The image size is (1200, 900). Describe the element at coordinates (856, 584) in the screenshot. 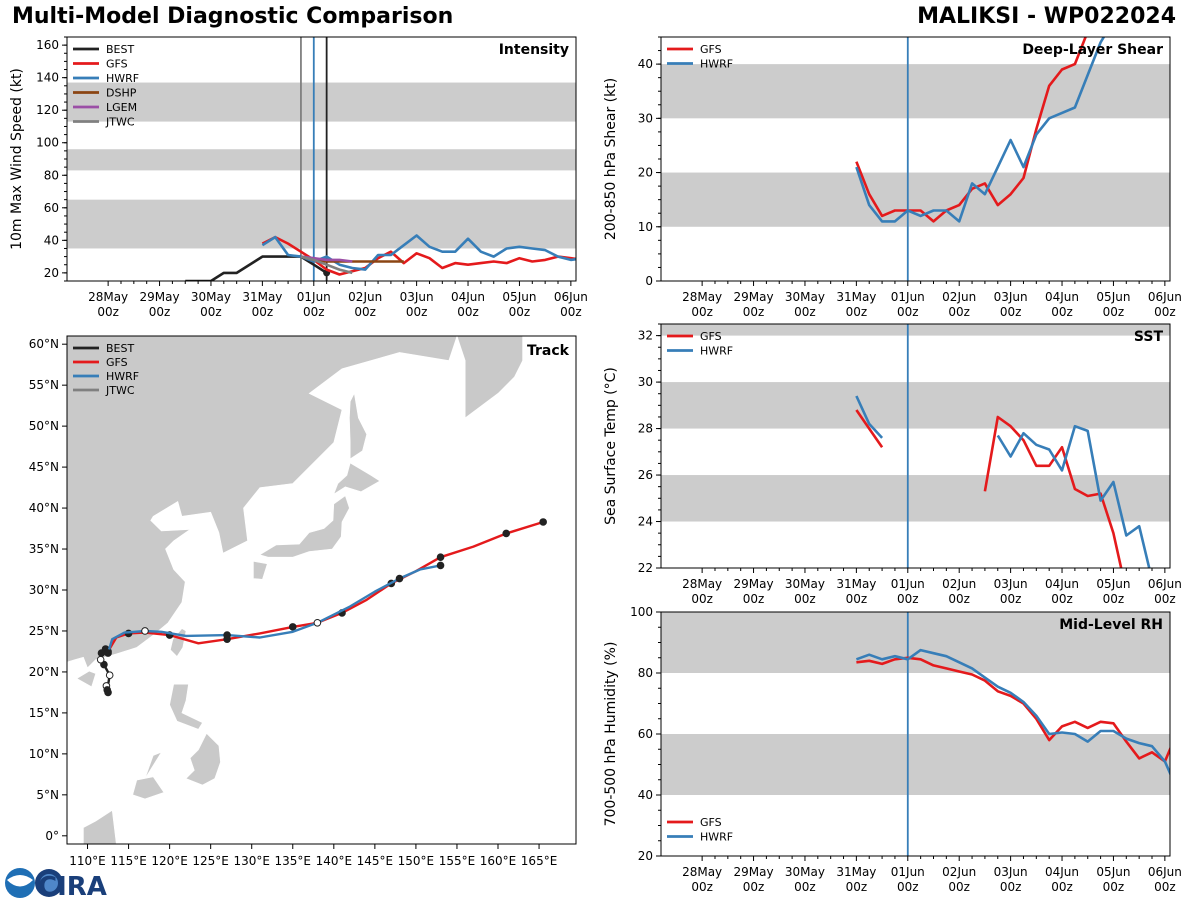

I see `sst-xtick-label: 31May` at that location.